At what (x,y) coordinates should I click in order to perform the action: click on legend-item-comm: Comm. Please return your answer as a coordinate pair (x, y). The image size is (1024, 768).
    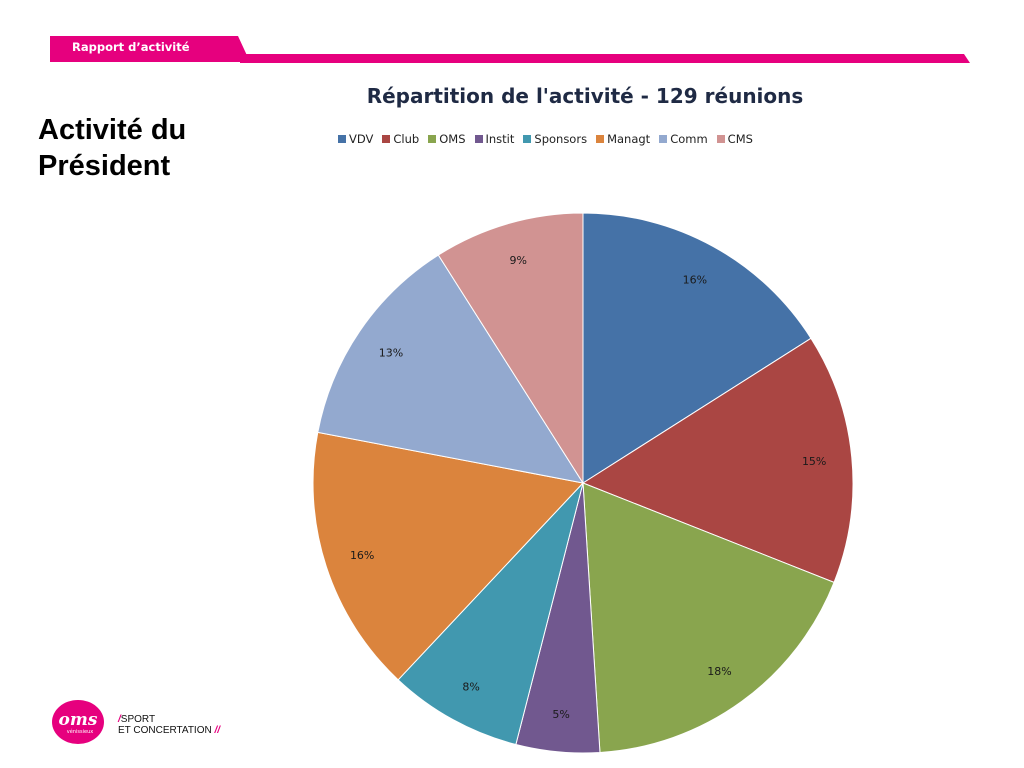
    Looking at the image, I should click on (683, 139).